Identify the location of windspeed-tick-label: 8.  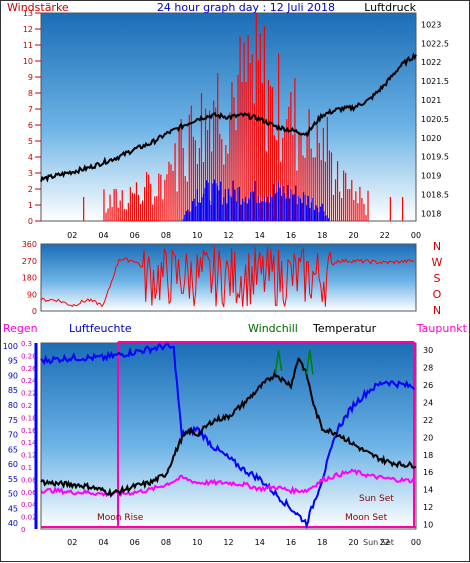
(30, 93).